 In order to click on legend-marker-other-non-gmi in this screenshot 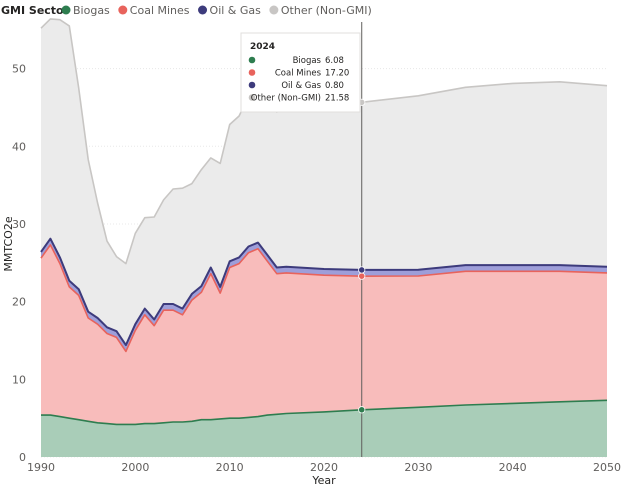, I will do `click(274, 10)`.